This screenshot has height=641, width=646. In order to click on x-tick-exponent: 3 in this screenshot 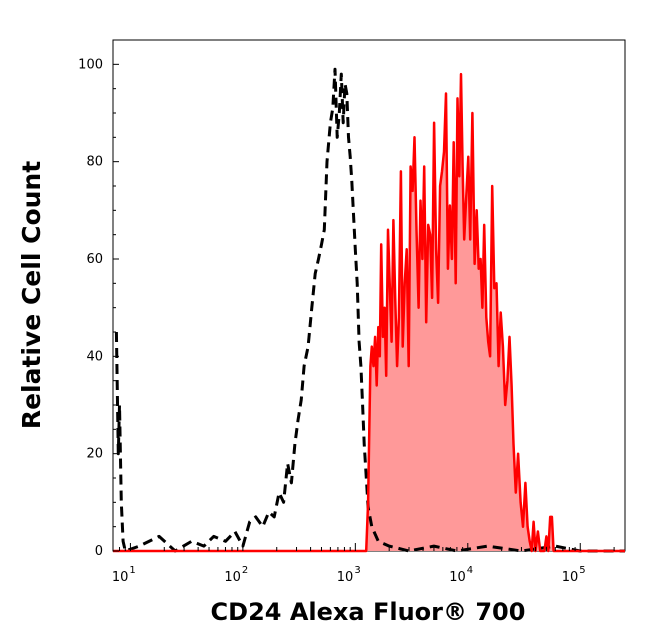, I will do `click(357, 570)`.